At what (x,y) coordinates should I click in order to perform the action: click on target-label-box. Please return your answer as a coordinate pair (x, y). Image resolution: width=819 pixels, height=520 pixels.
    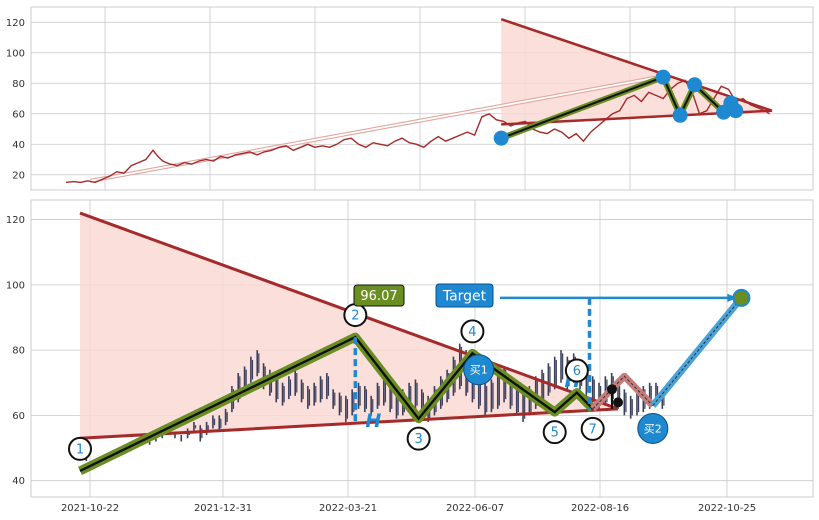
    Looking at the image, I should click on (464, 295).